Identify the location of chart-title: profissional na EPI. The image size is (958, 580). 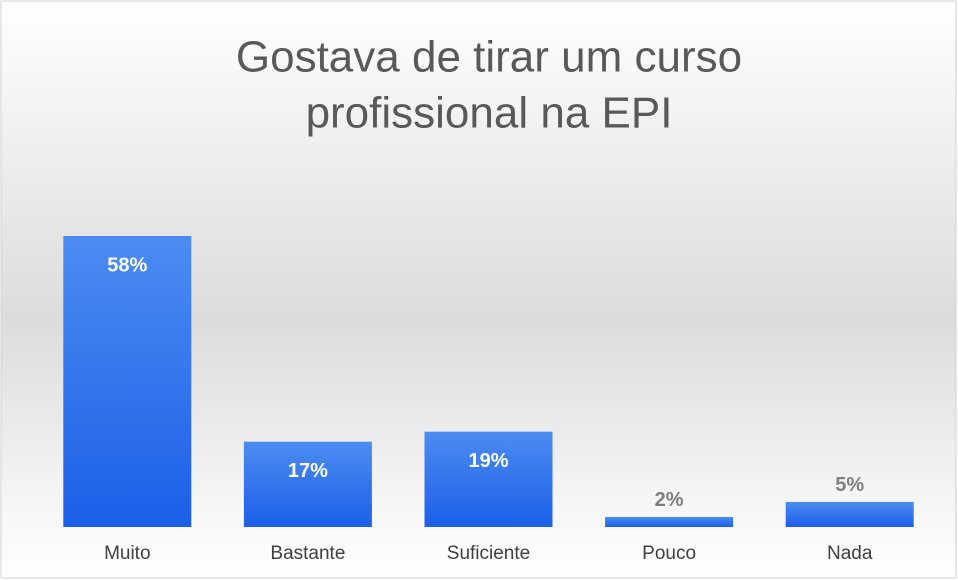
(489, 113).